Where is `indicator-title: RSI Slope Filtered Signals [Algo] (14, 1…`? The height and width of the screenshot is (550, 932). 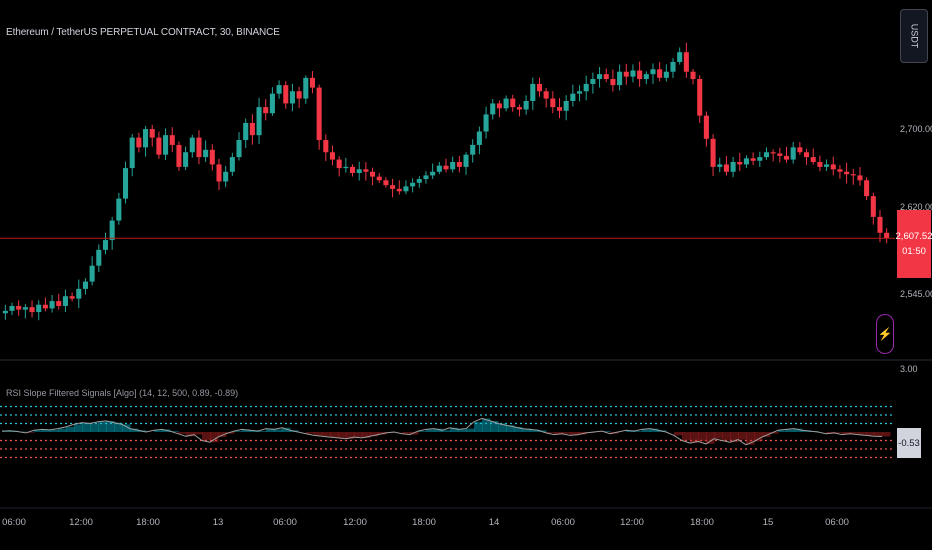 indicator-title: RSI Slope Filtered Signals [Algo] (14, 1… is located at coordinates (122, 393).